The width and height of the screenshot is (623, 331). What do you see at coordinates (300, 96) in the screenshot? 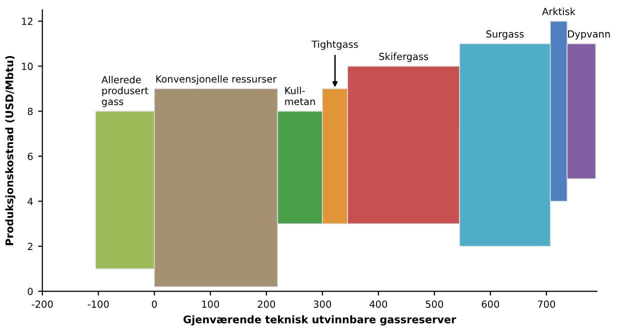
I see `annotation: Kull- metan` at bounding box center [300, 96].